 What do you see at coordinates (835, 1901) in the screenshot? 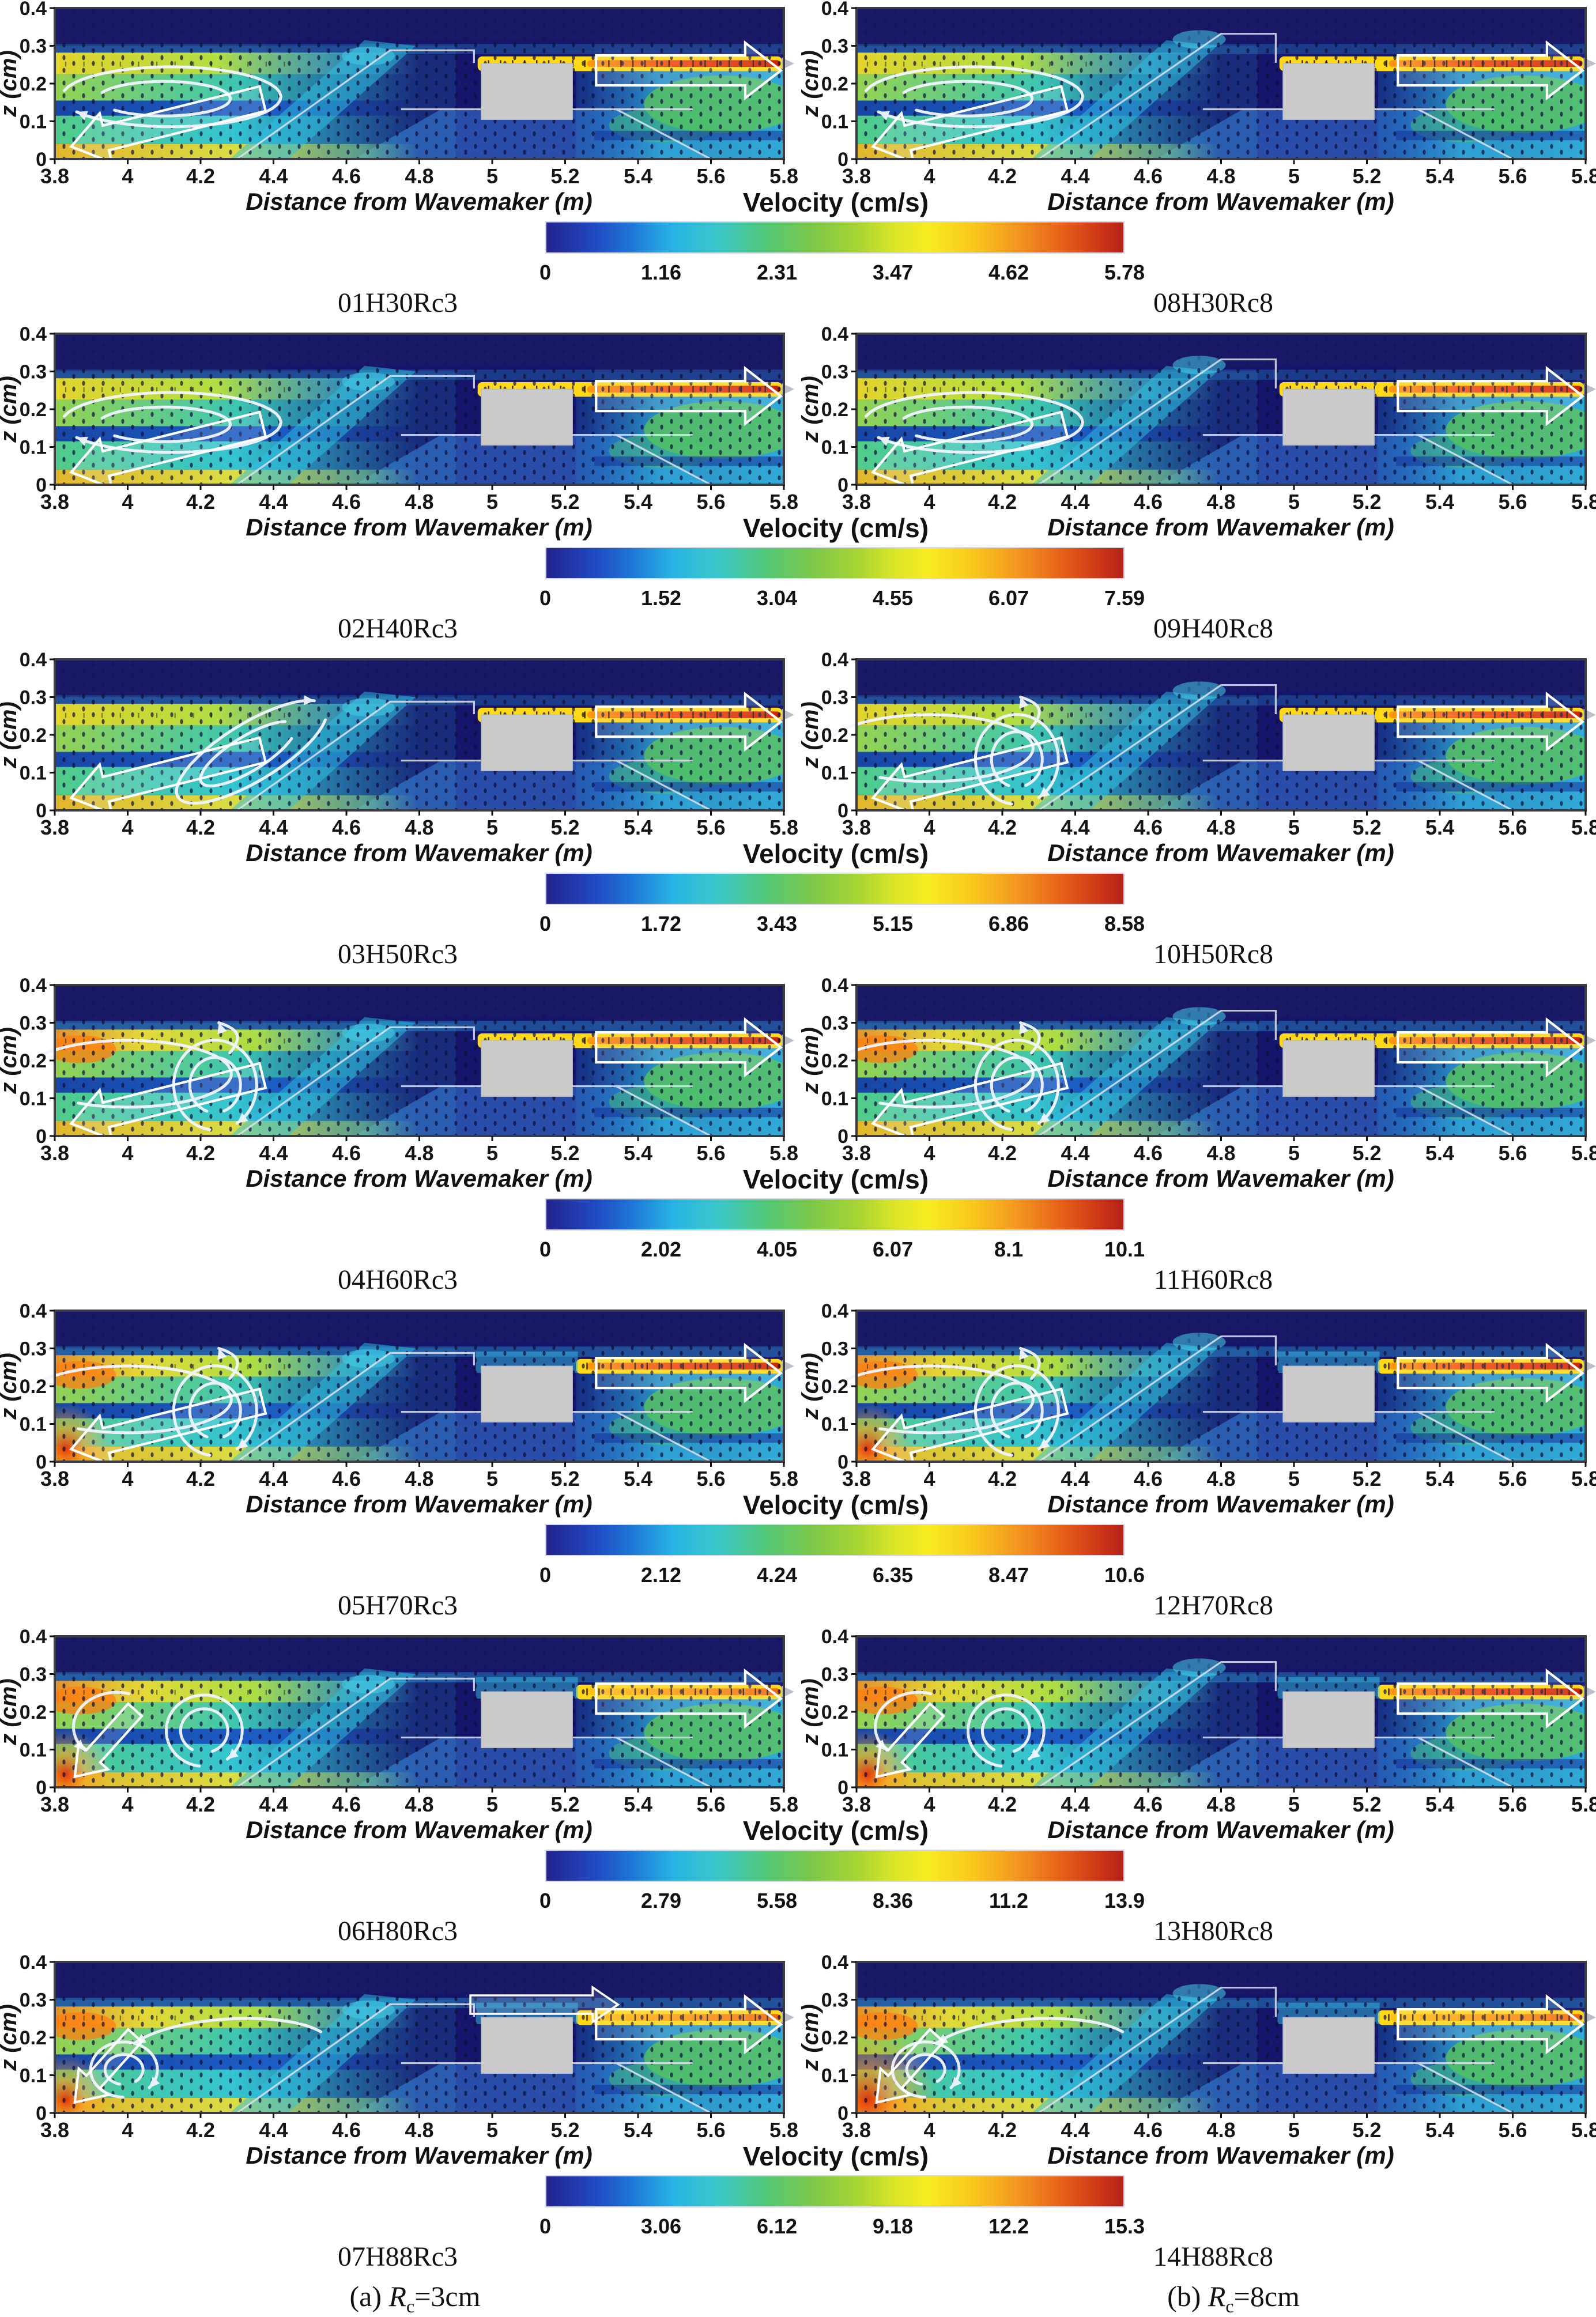
I see `colorbar-ticks: 0 2.79 5.58 8.36 11.2 13.9` at bounding box center [835, 1901].